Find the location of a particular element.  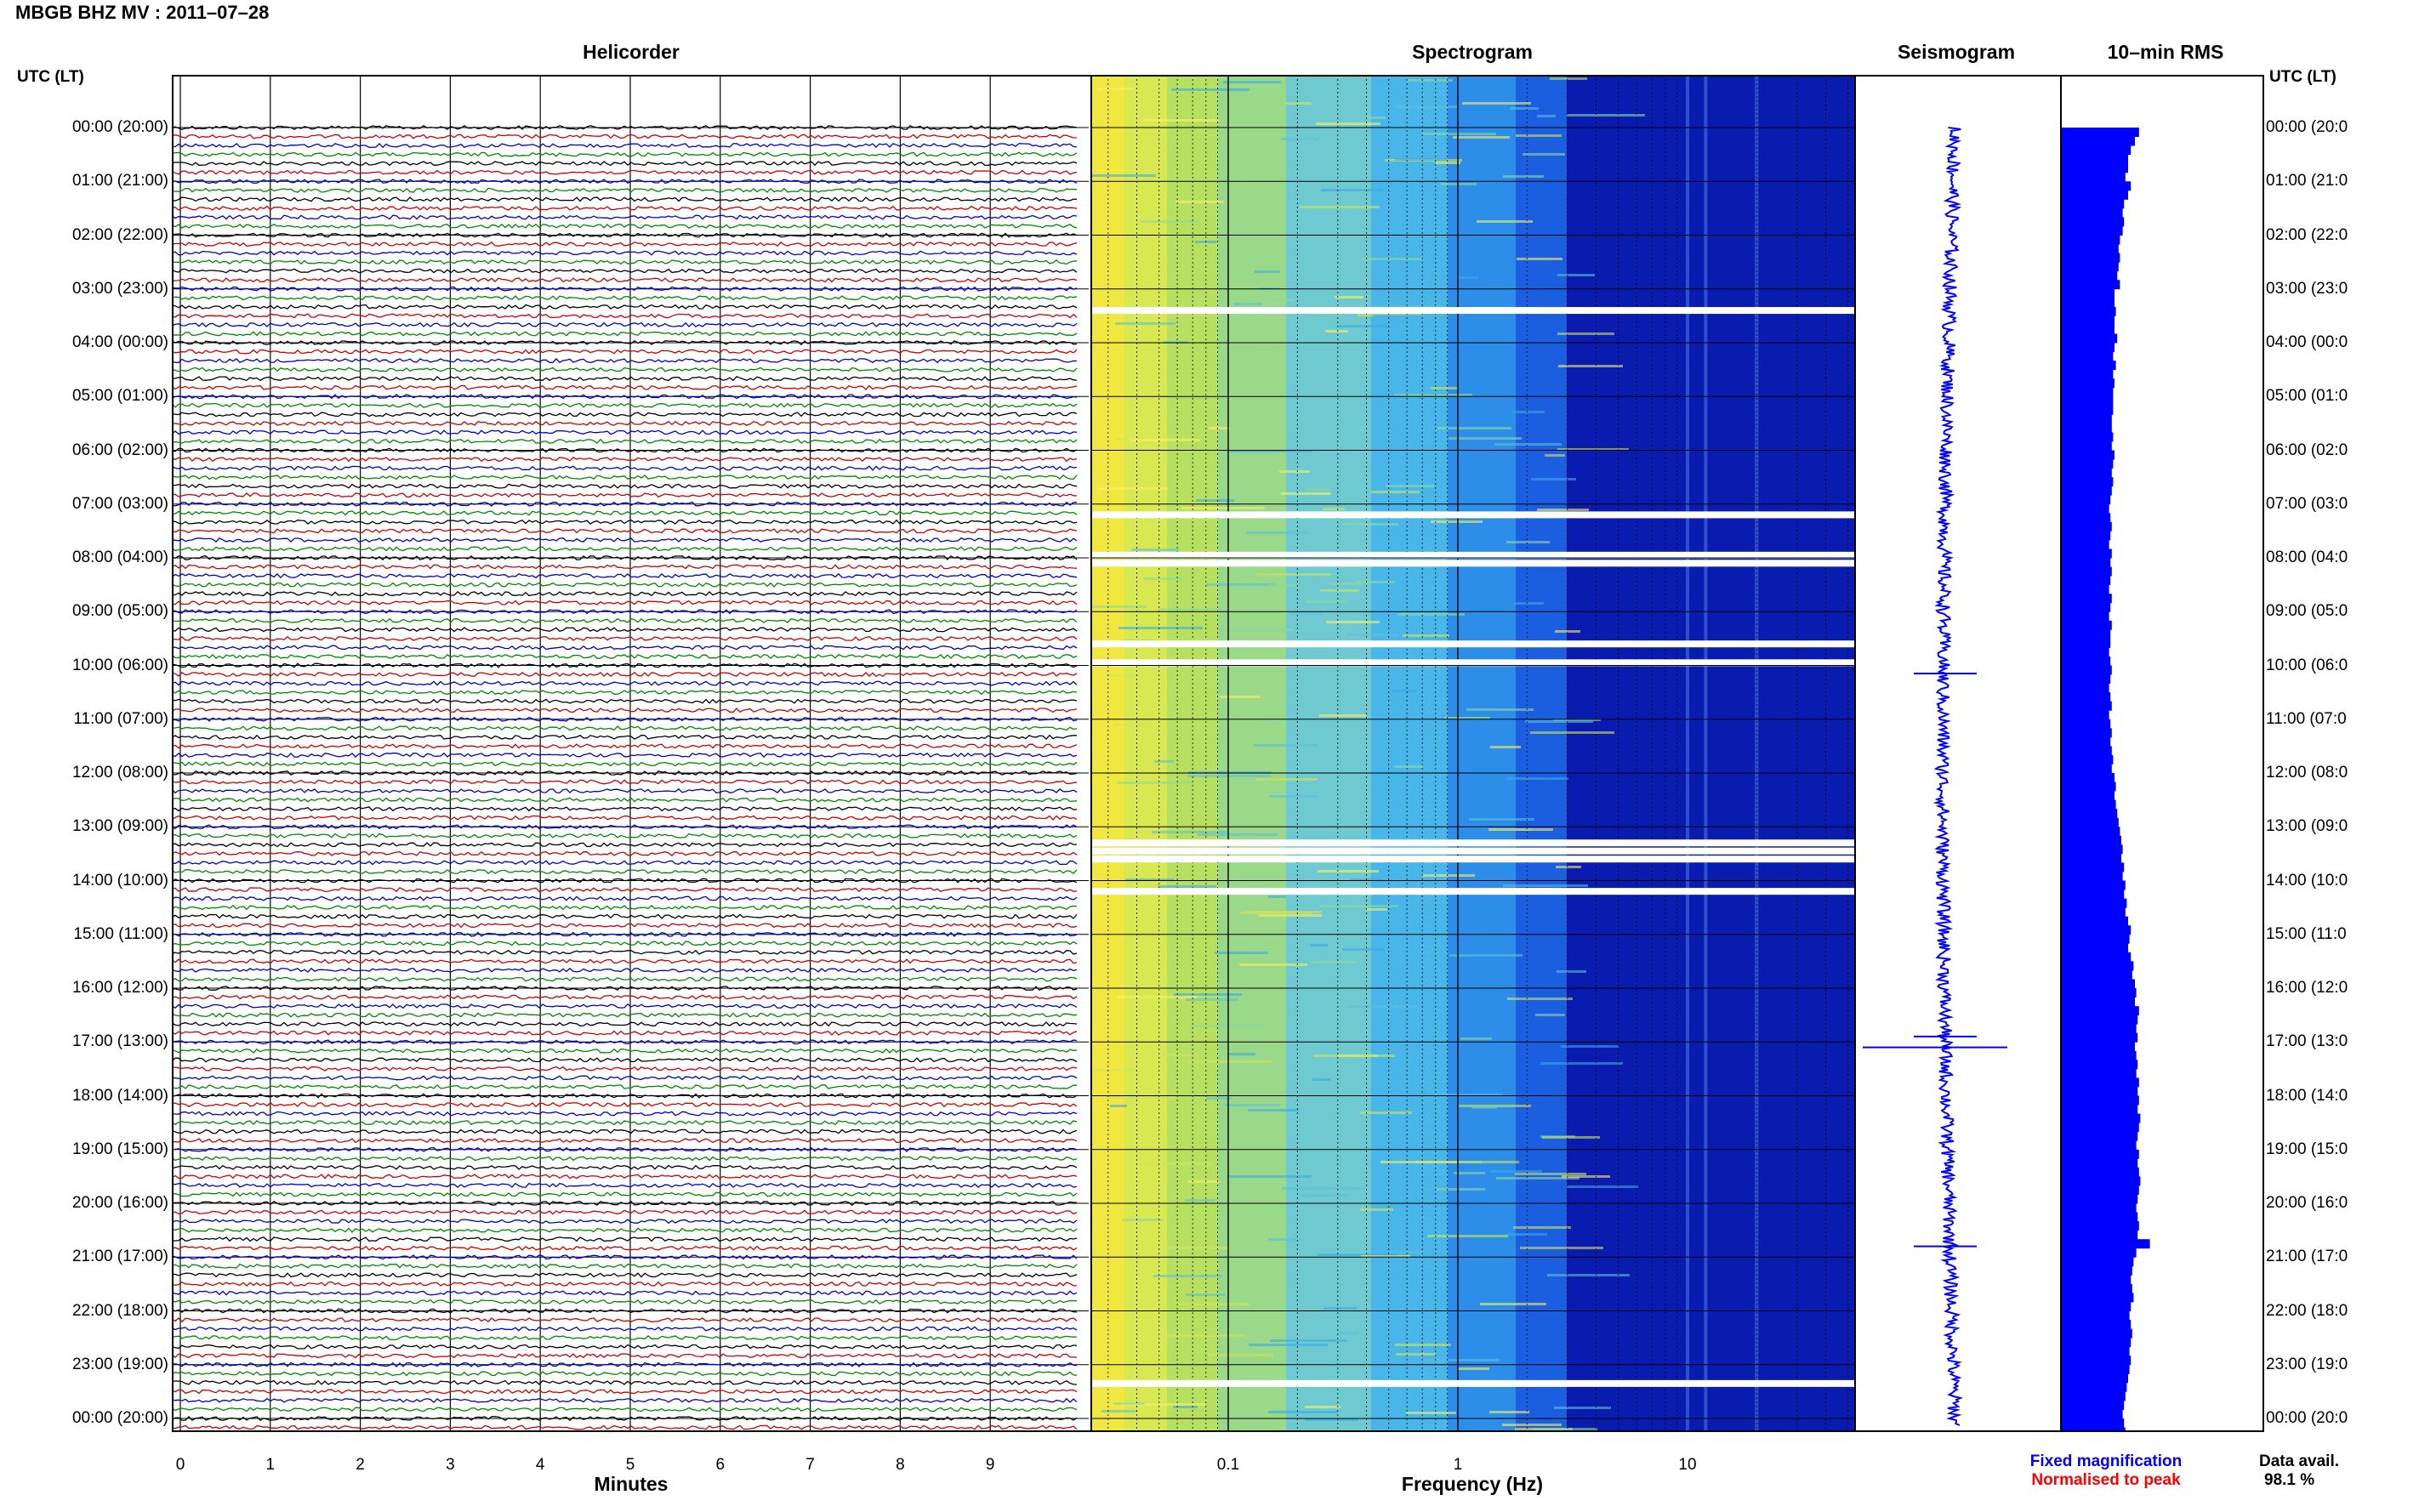

time-label-right: 20:00 (16:0 is located at coordinates (2307, 1203).